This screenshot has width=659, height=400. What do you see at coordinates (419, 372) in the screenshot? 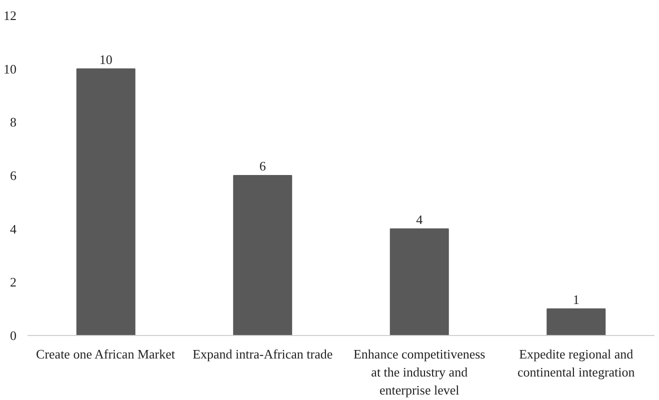
I see `x-tick-label: Enhance competitiveness at the industry and enterprise level` at bounding box center [419, 372].